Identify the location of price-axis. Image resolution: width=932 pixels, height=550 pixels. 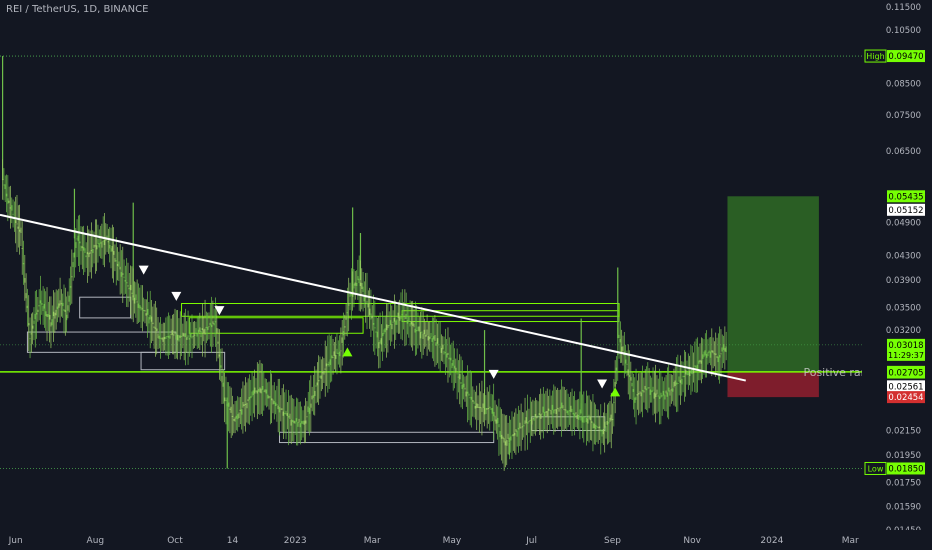
(897, 275).